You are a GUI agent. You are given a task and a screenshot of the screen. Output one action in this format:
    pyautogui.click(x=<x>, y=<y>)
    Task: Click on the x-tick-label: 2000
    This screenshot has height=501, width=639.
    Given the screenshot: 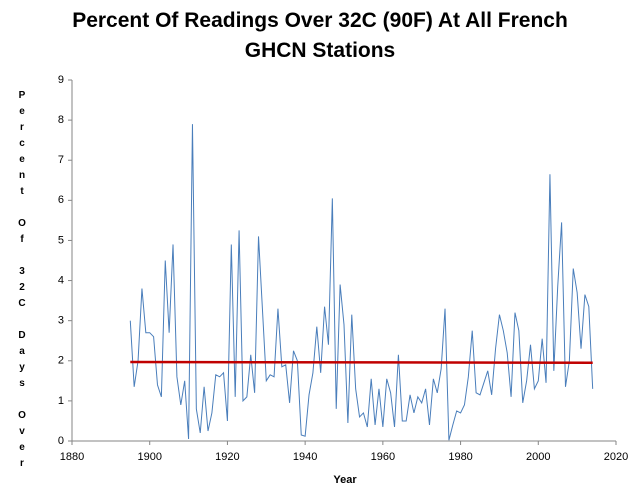 What is the action you would take?
    pyautogui.click(x=538, y=457)
    